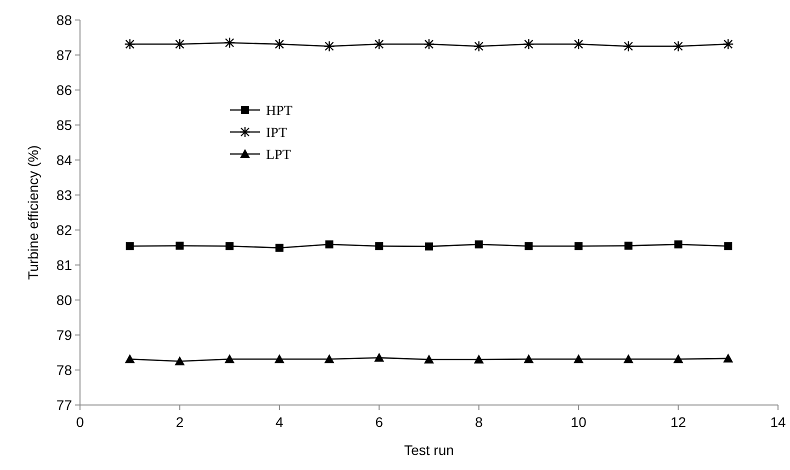 The width and height of the screenshot is (790, 470). Describe the element at coordinates (180, 422) in the screenshot. I see `x-tick-label: 2` at that location.